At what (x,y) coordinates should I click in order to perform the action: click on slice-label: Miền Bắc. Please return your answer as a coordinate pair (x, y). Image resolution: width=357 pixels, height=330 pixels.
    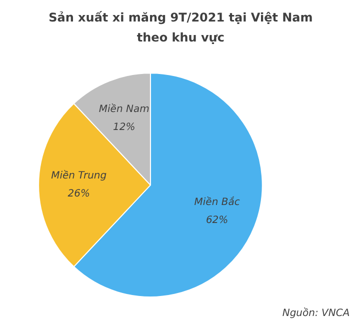
    Looking at the image, I should click on (217, 202).